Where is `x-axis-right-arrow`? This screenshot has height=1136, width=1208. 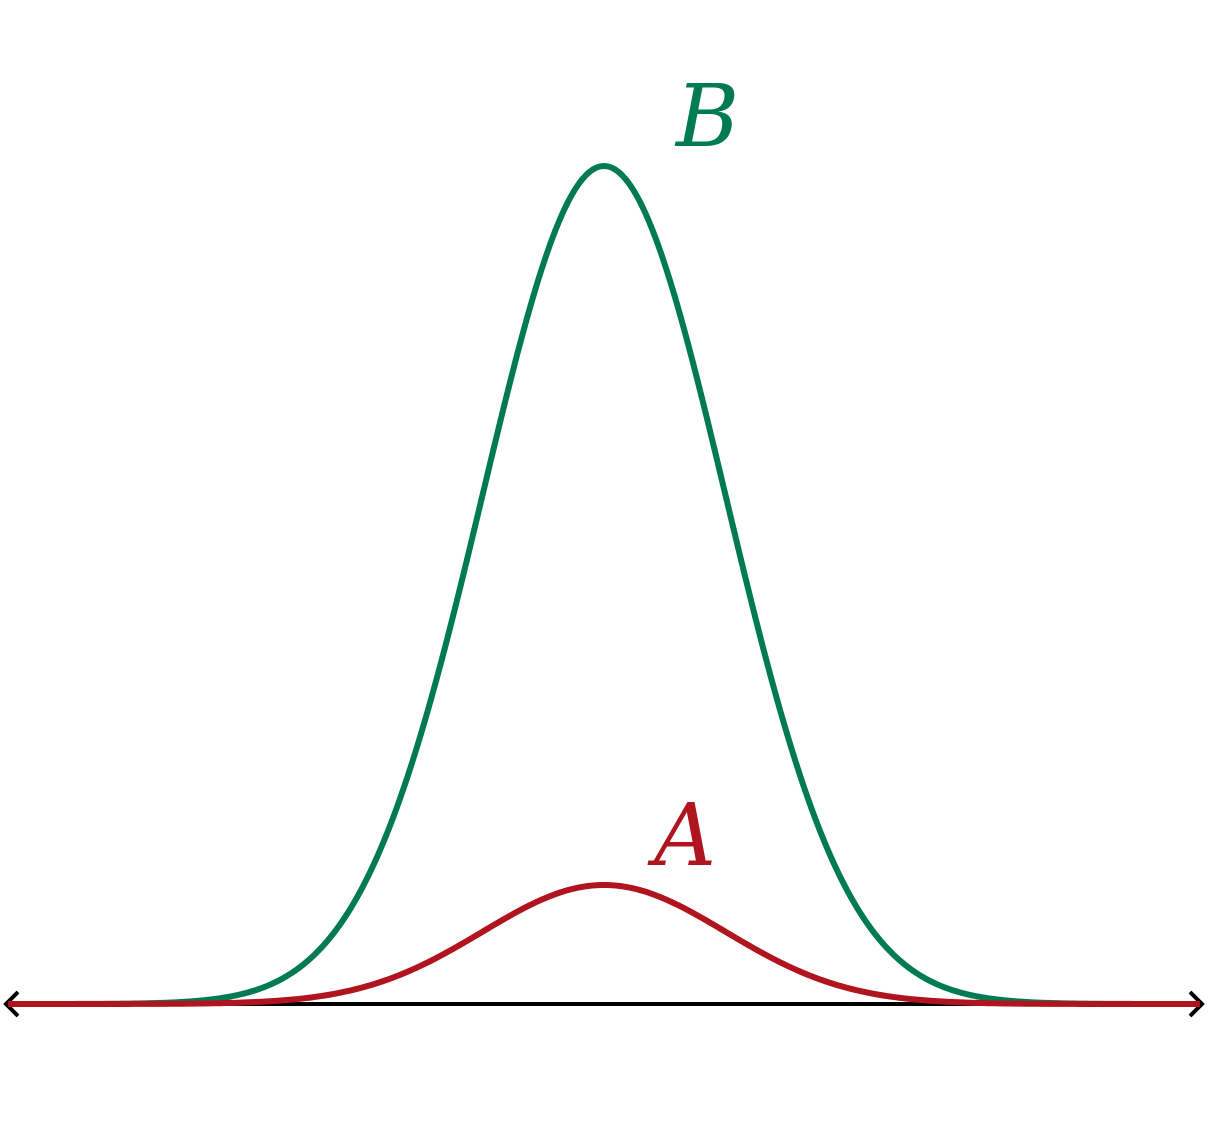
x-axis-right-arrow is located at coordinates (1196, 1004).